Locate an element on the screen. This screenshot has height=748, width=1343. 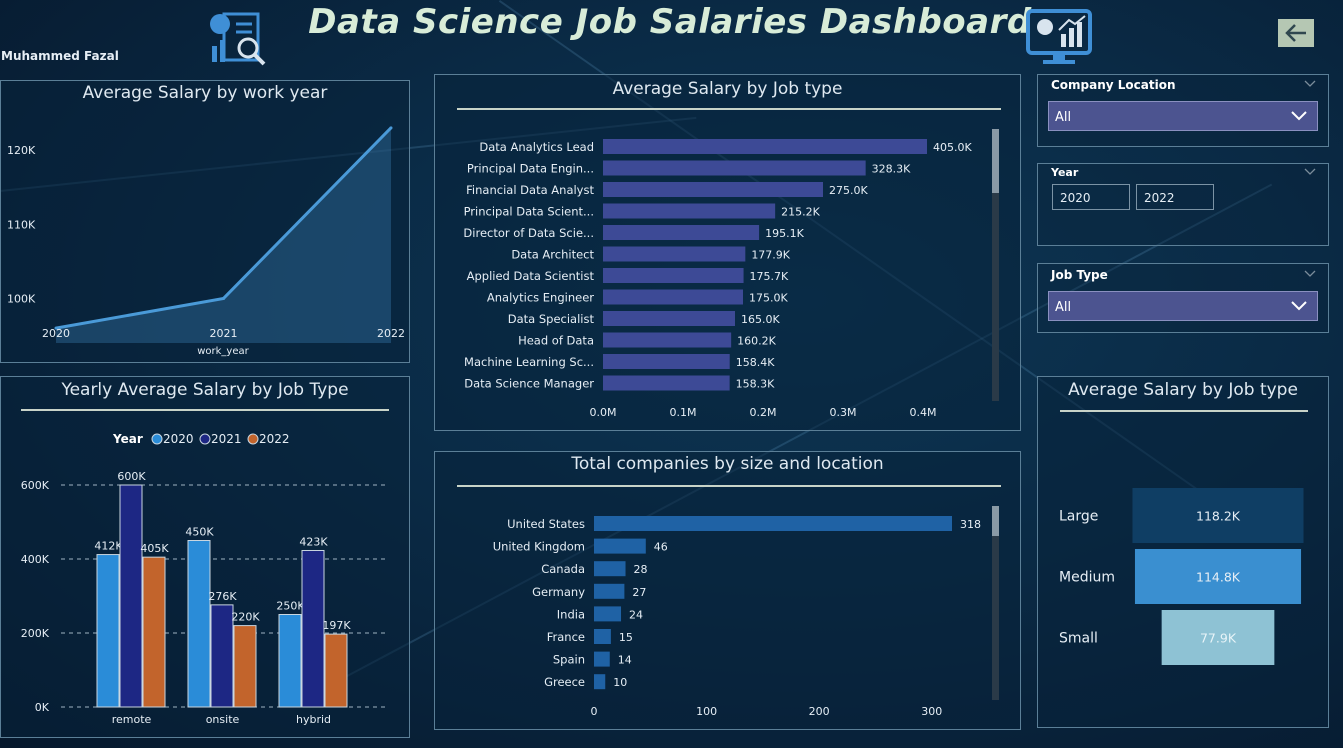
y-tick-label: 120K is located at coordinates (21, 150).